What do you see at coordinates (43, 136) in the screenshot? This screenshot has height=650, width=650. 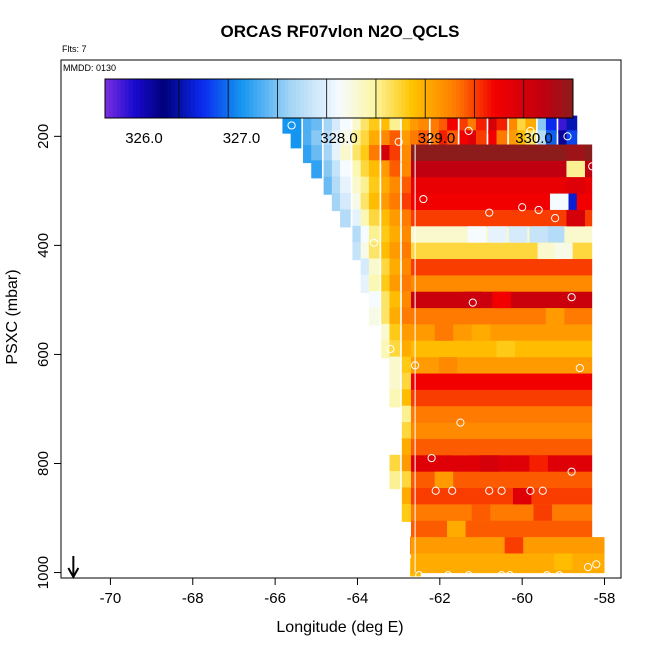 I see `y-tick-label: 200` at bounding box center [43, 136].